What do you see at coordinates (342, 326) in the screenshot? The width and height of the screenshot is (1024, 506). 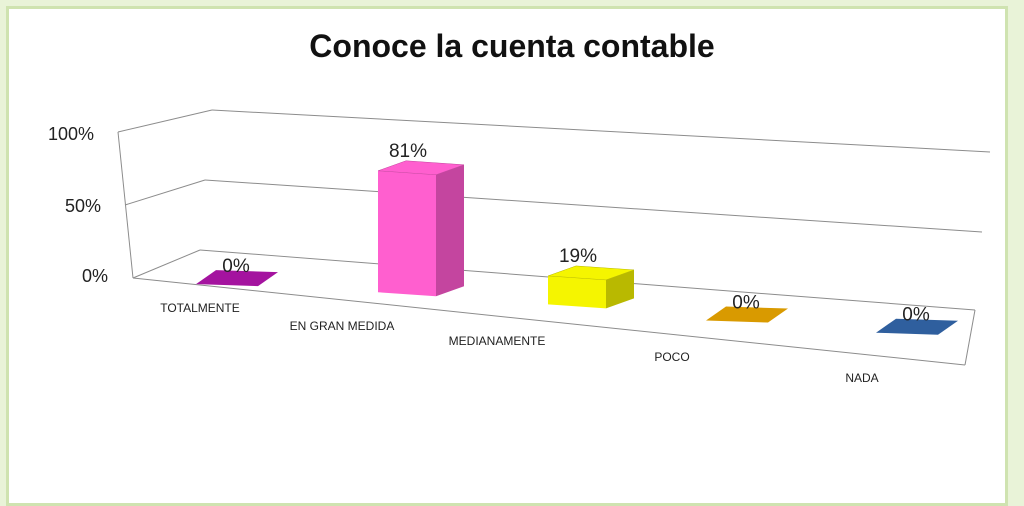 I see `x-tick-label: EN GRAN MEDIDA` at bounding box center [342, 326].